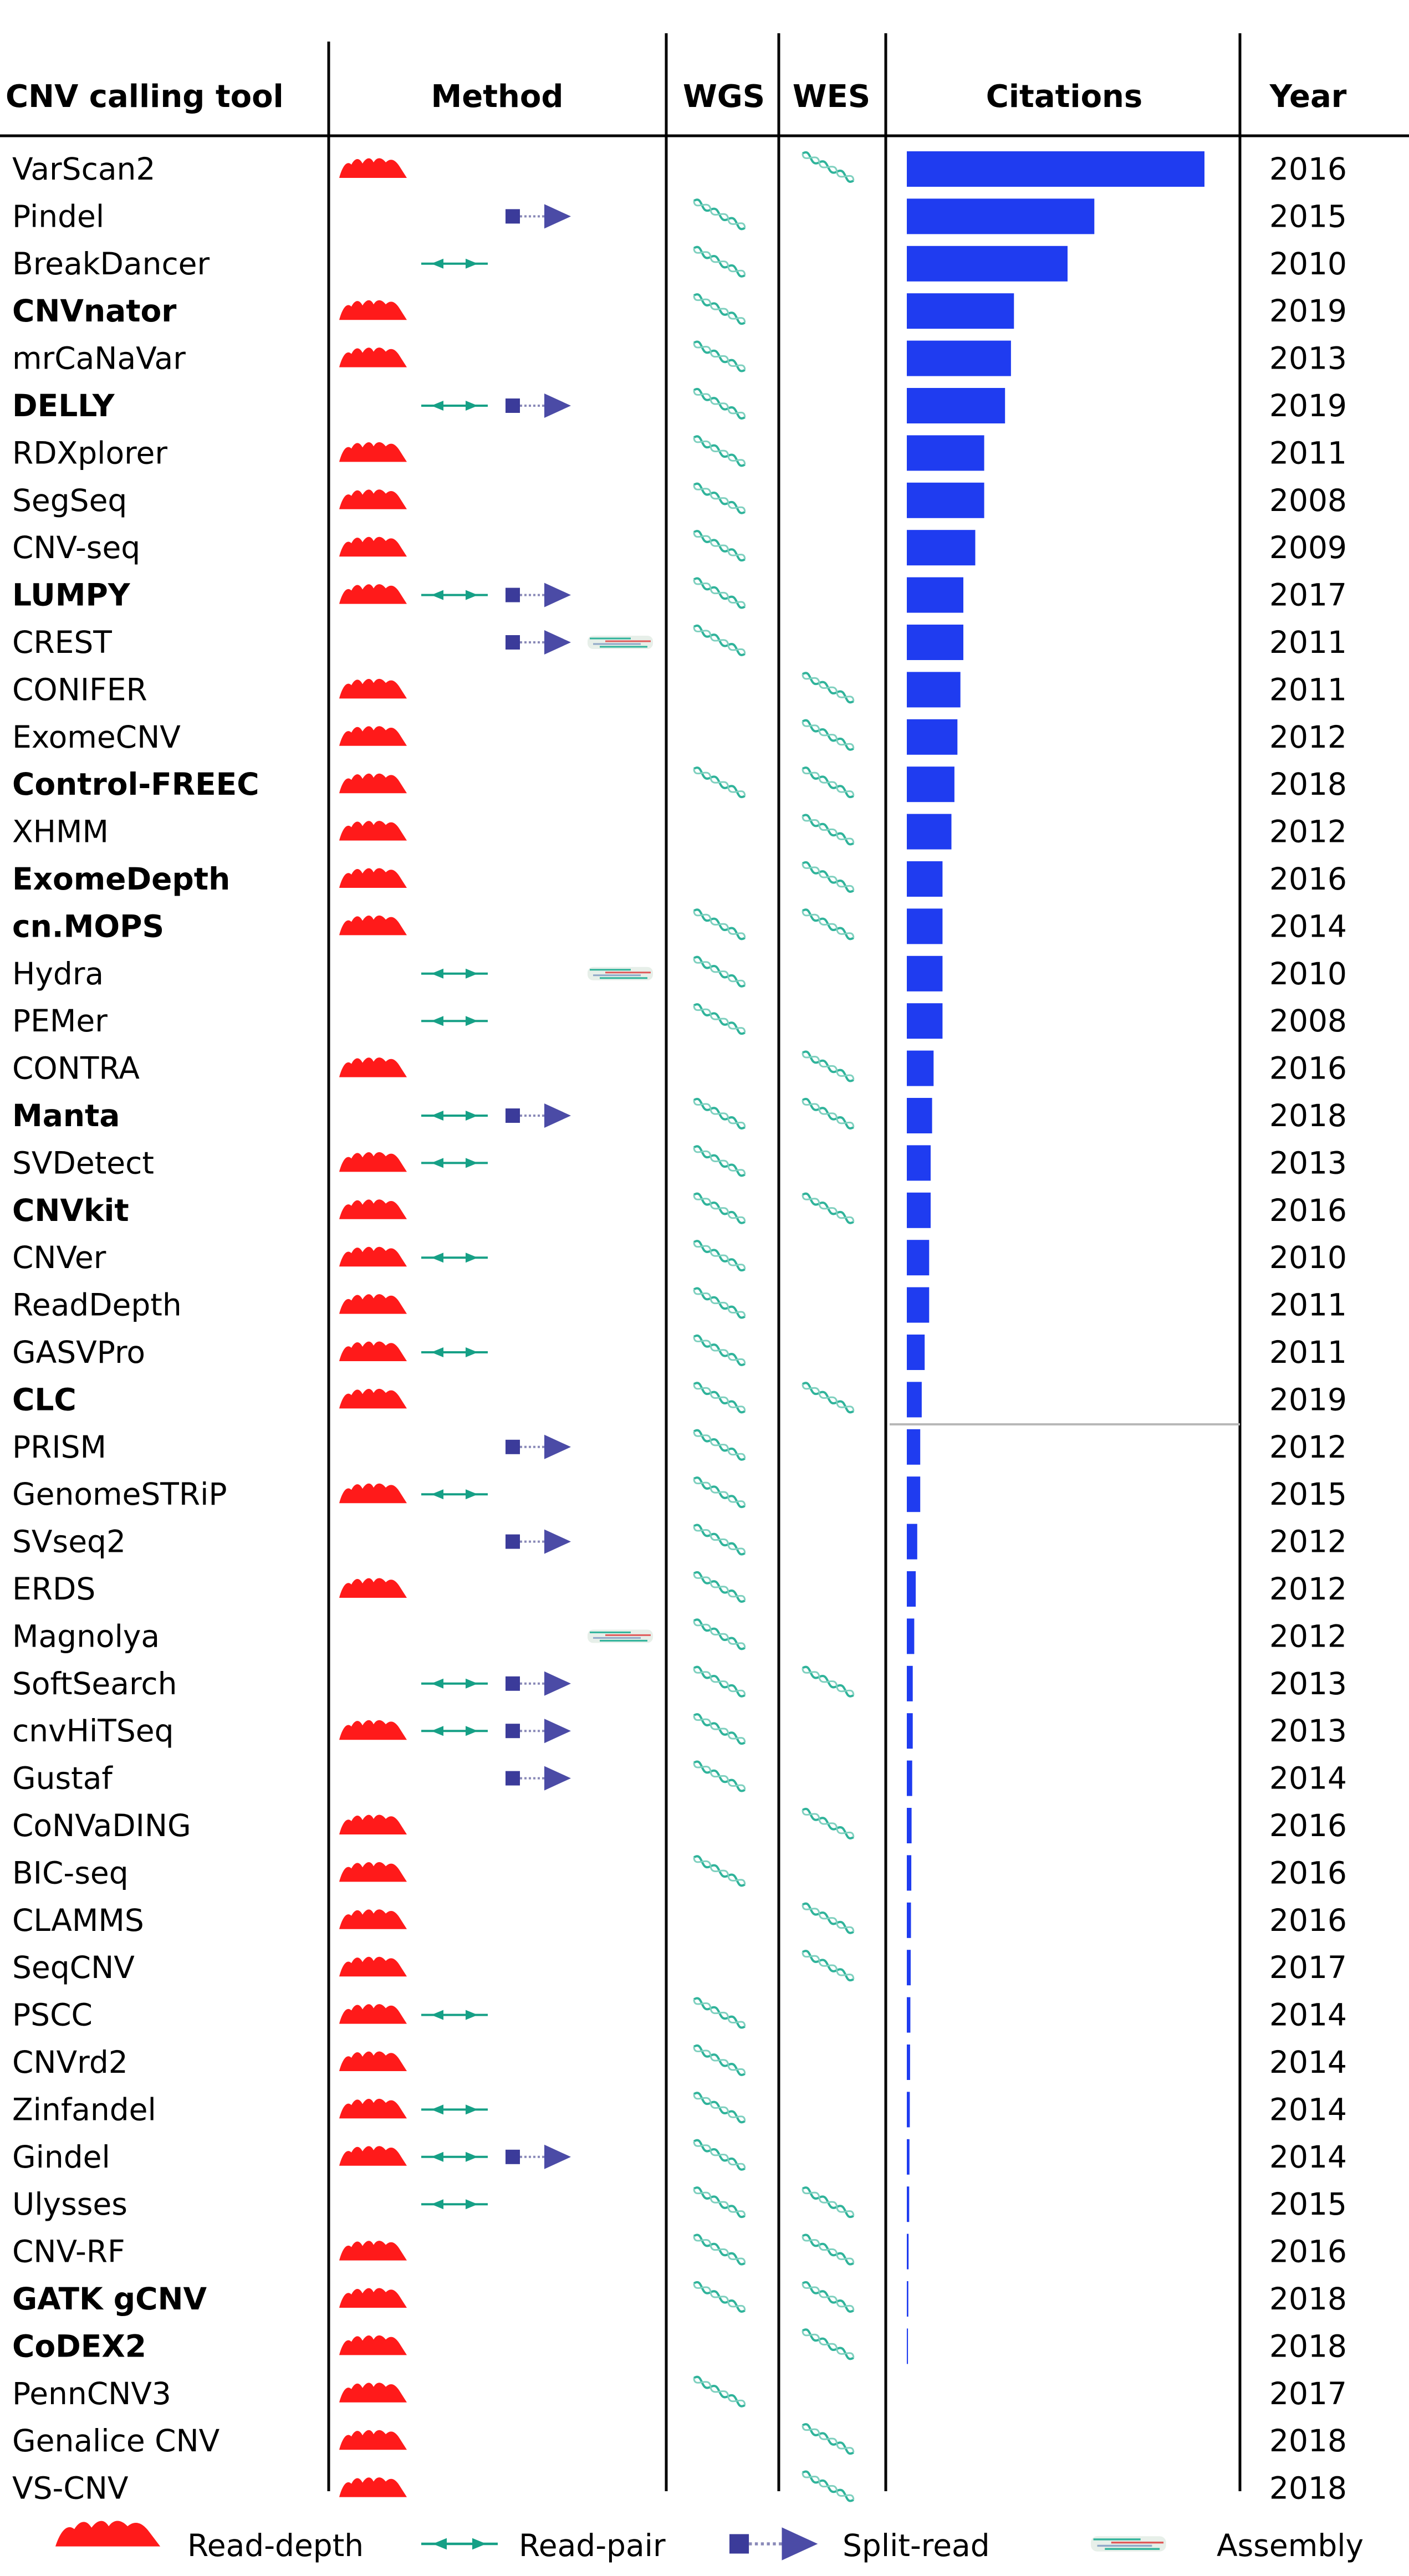  Describe the element at coordinates (92, 2393) in the screenshot. I see `tool-name: PennCNV3` at that location.